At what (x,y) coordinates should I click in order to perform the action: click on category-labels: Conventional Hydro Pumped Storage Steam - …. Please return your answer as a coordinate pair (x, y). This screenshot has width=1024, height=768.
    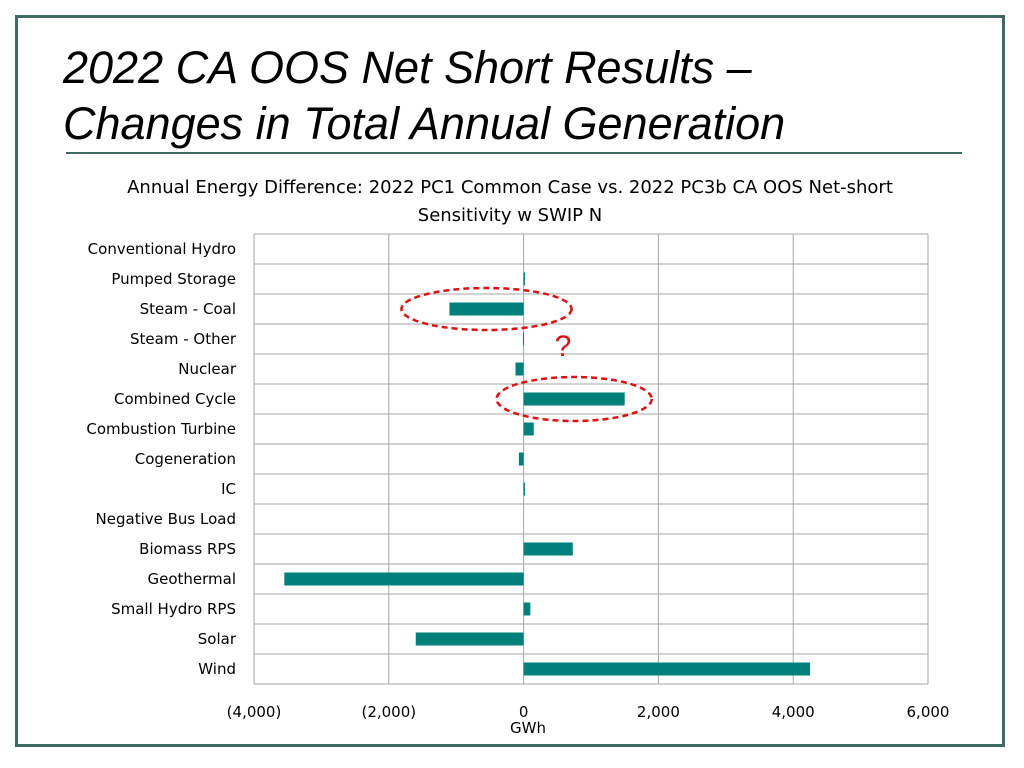
    Looking at the image, I should click on (161, 459).